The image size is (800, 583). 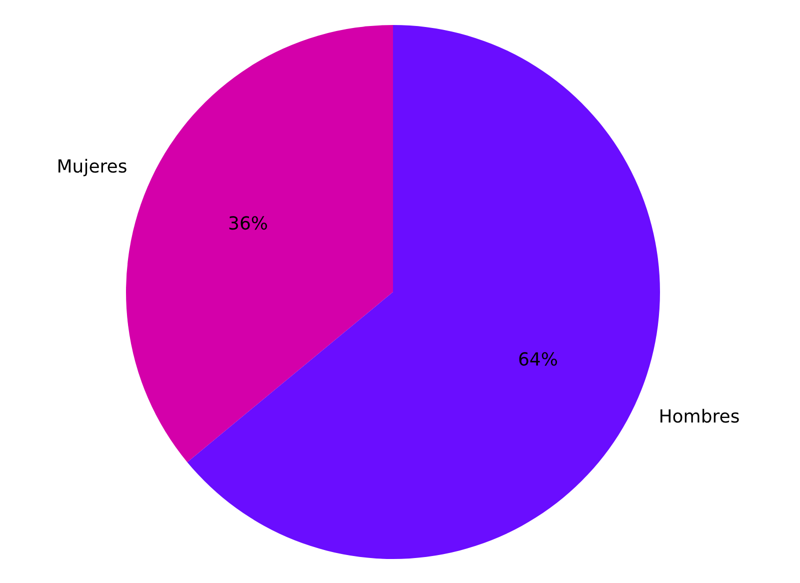 I want to click on slice-label: Hombres, so click(x=699, y=417).